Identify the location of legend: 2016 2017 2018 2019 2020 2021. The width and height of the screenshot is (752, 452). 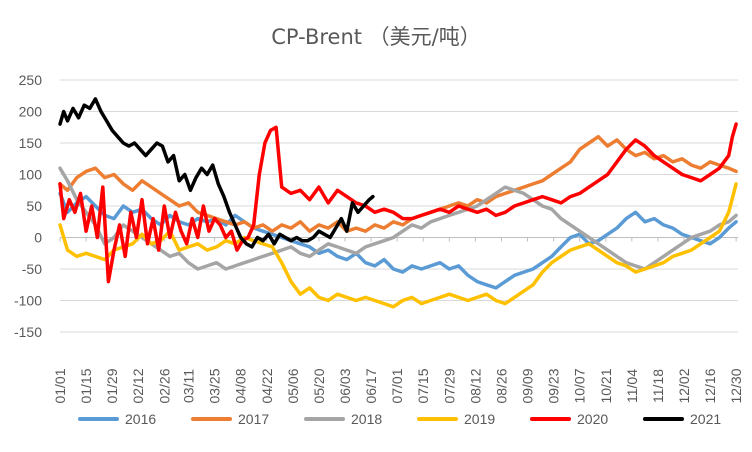
(399, 419).